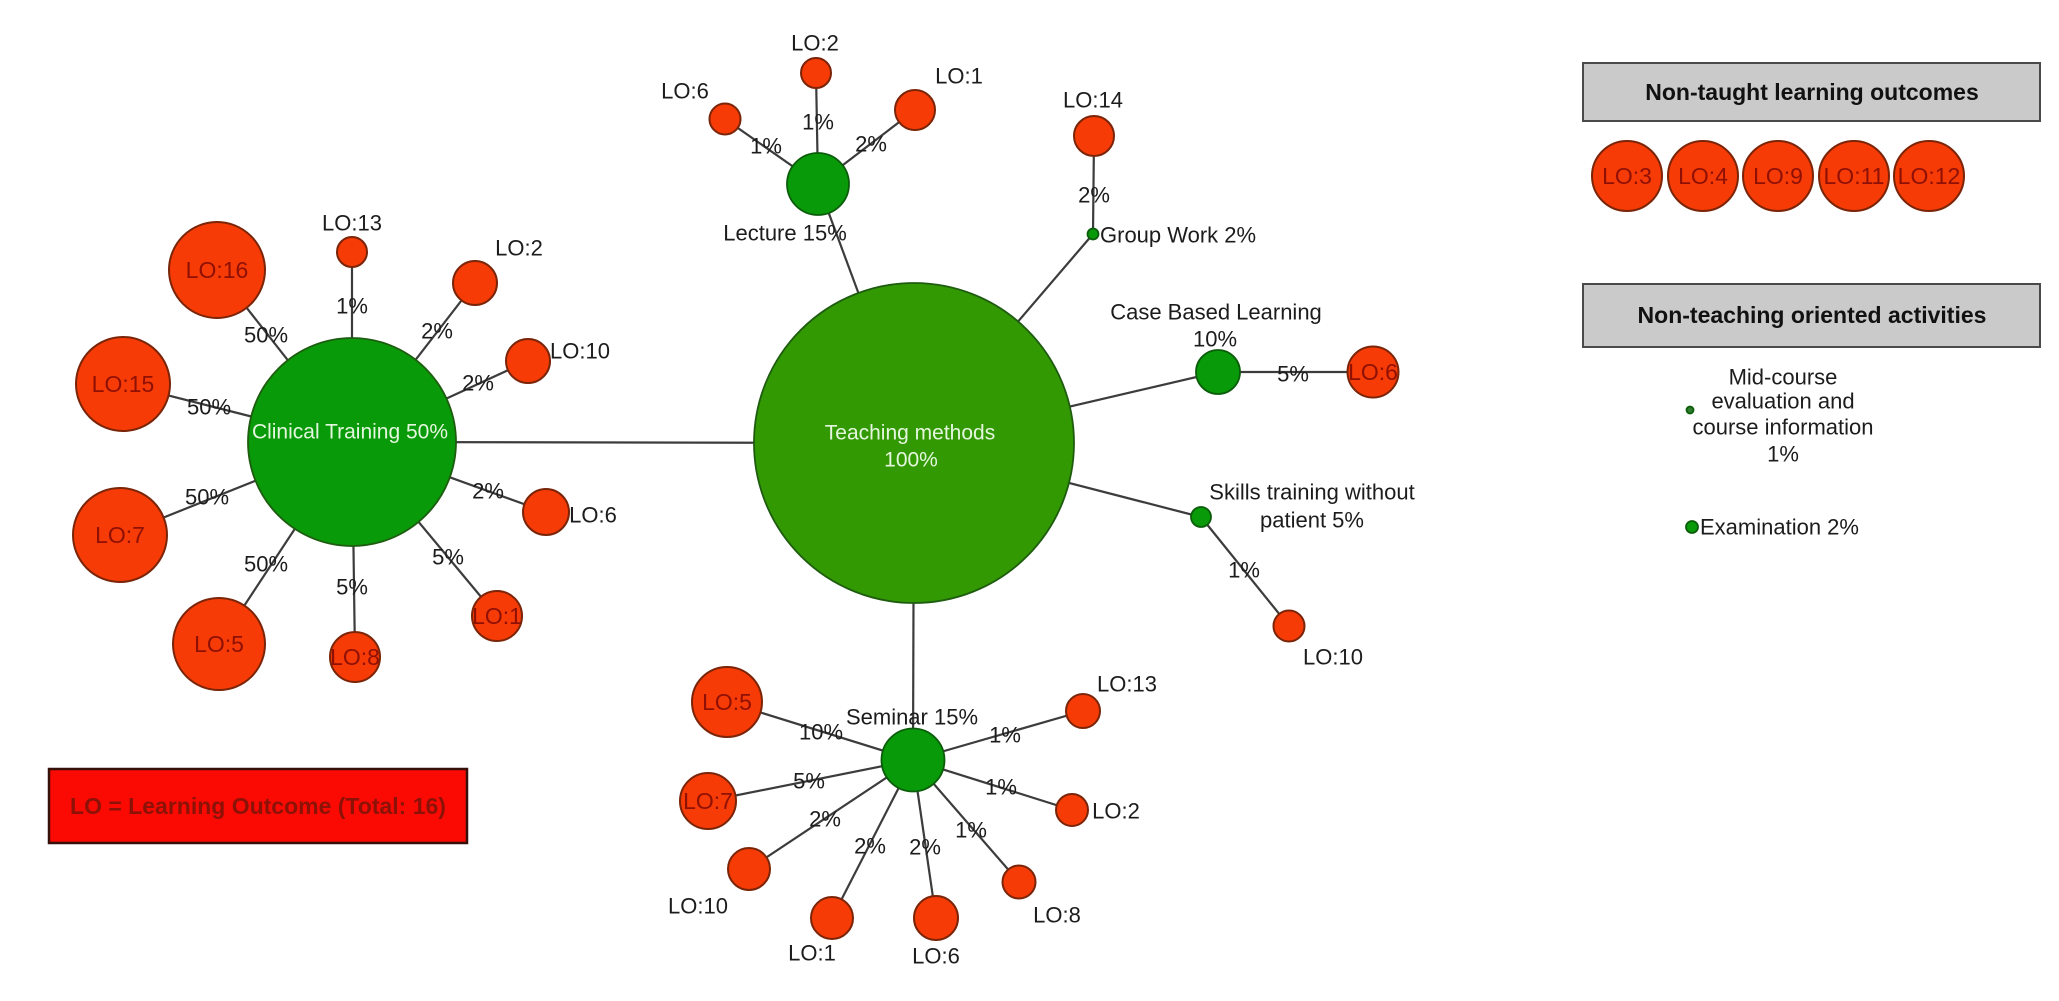 This screenshot has height=1001, width=2059. What do you see at coordinates (258, 806) in the screenshot?
I see `svg-text:LO = Learning Outcome (Total:: LO = Learning Outcome (Total: 16)` at bounding box center [258, 806].